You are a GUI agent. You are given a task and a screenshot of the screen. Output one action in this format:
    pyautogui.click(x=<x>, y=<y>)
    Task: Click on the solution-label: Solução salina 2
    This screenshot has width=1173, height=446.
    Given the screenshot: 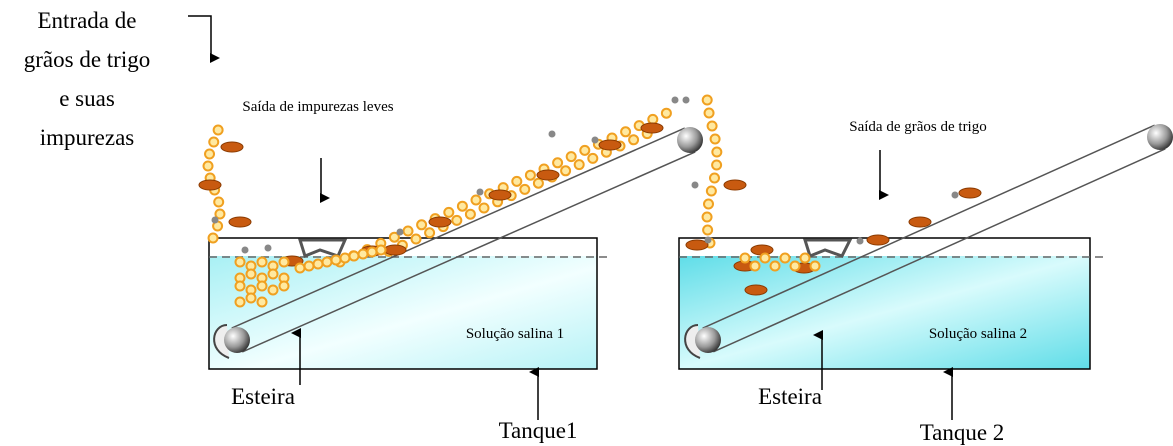 What is the action you would take?
    pyautogui.click(x=978, y=334)
    